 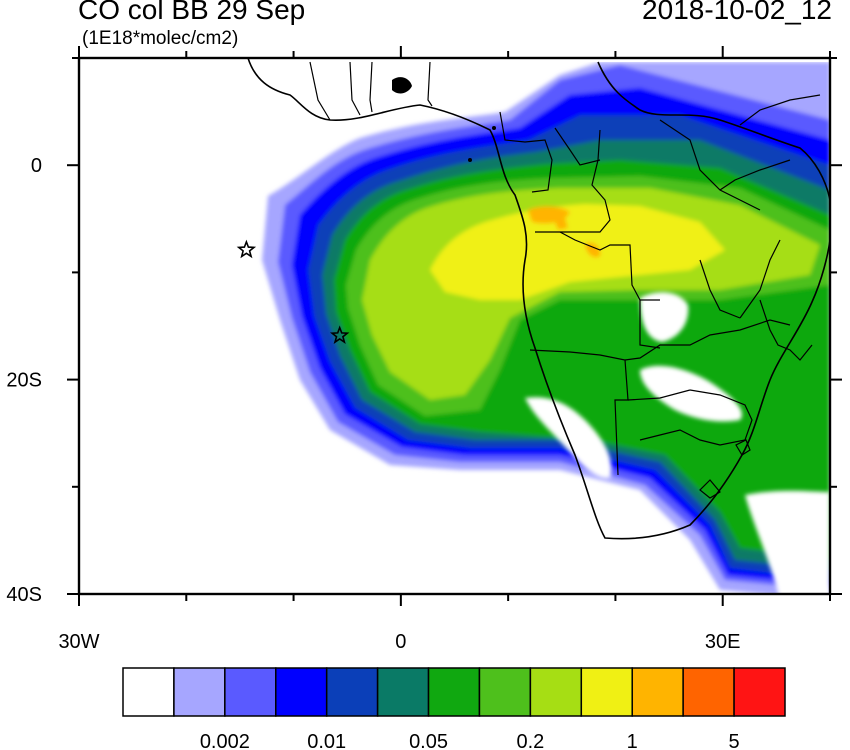 I want to click on colorbar-label: 0.05, so click(x=428, y=740).